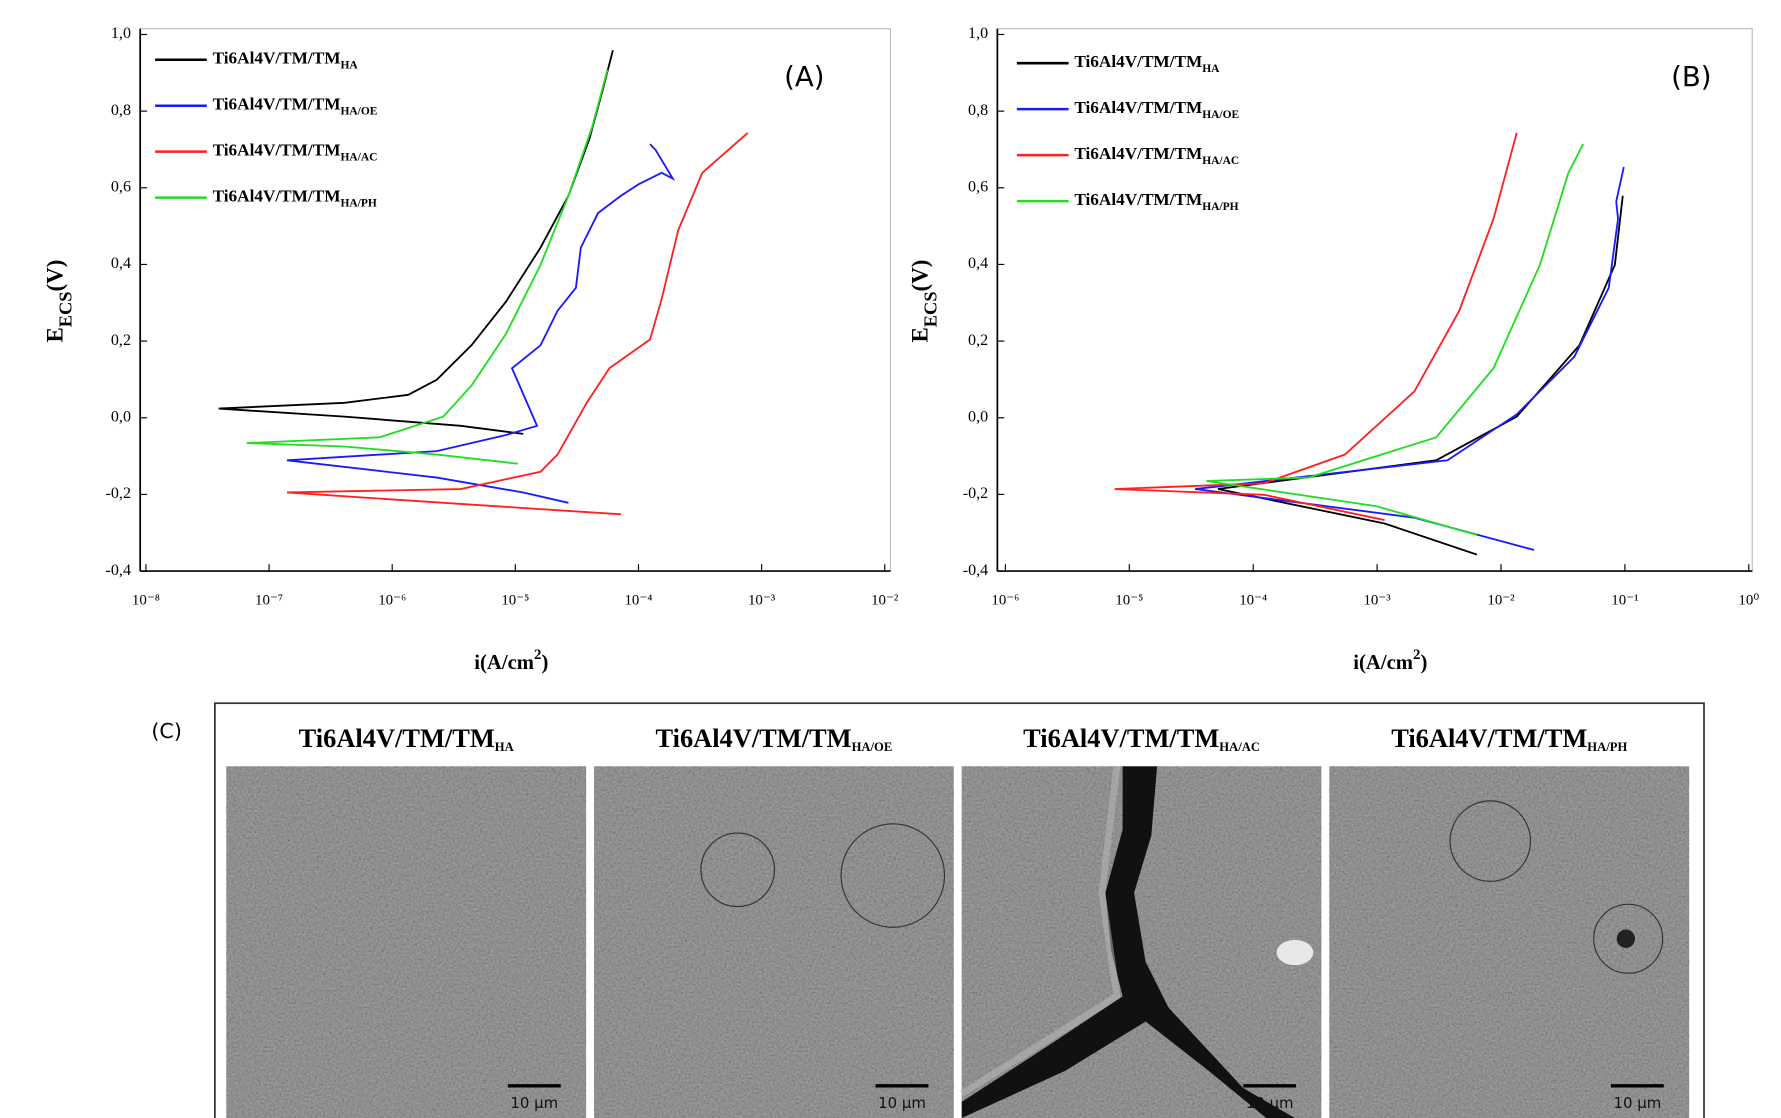 The image size is (1781, 1118). Describe the element at coordinates (146, 600) in the screenshot. I see `x-tick-label: 10⁻⁸` at that location.